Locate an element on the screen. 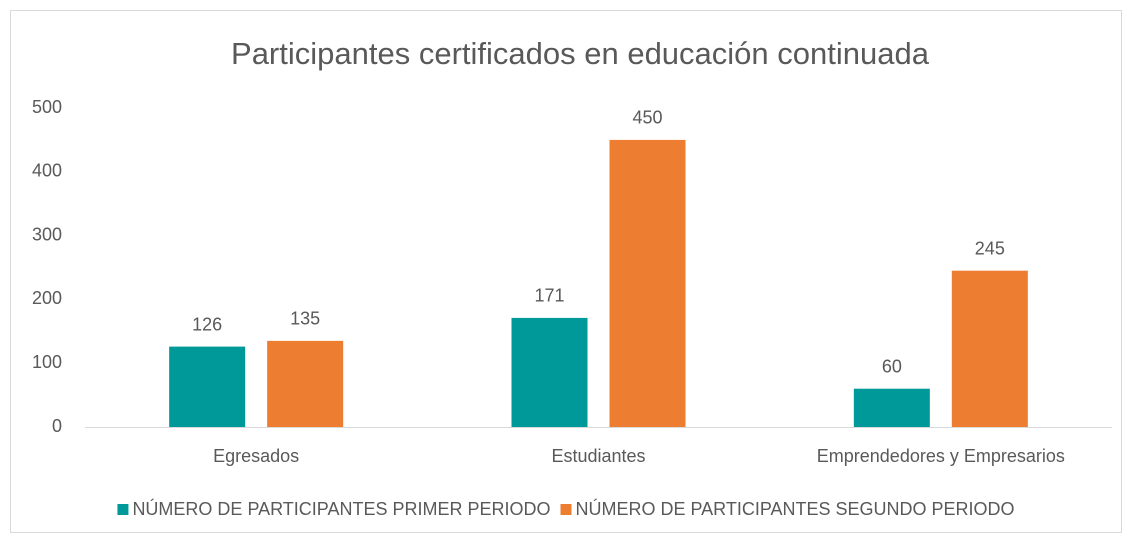 This screenshot has height=543, width=1132. y-tick-label: 400 is located at coordinates (47, 171).